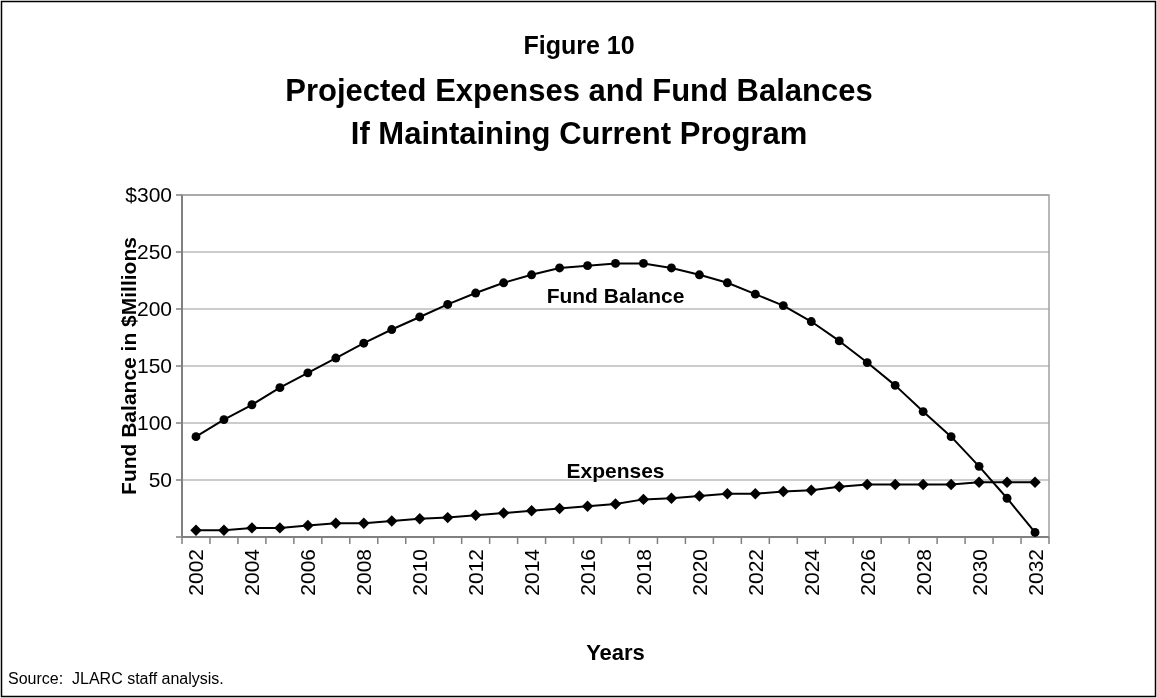 This screenshot has height=698, width=1157. I want to click on x-tick-label: 2022, so click(755, 572).